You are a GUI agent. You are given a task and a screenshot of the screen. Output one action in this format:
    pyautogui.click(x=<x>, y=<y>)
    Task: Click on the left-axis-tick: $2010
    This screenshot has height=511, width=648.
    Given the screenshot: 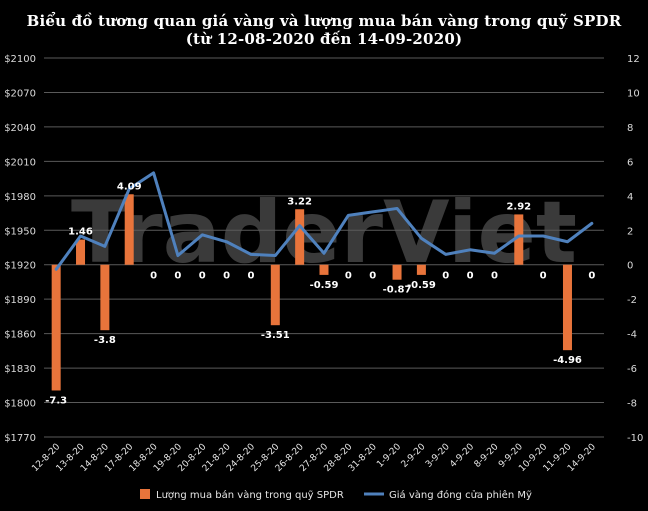 What is the action you would take?
    pyautogui.click(x=20, y=162)
    